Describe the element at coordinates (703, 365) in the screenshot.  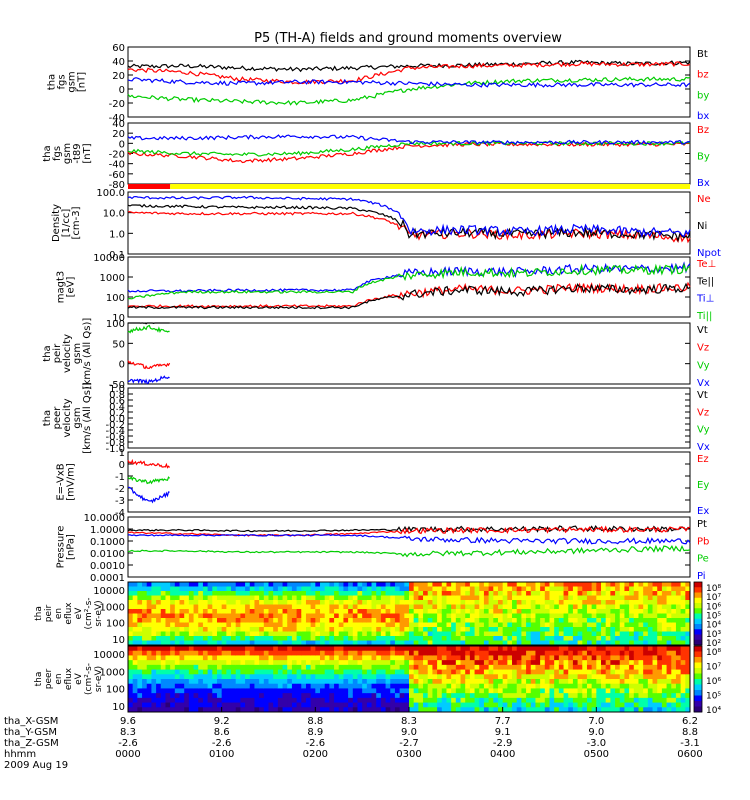
I see `legend-Vy: Vy` at that location.